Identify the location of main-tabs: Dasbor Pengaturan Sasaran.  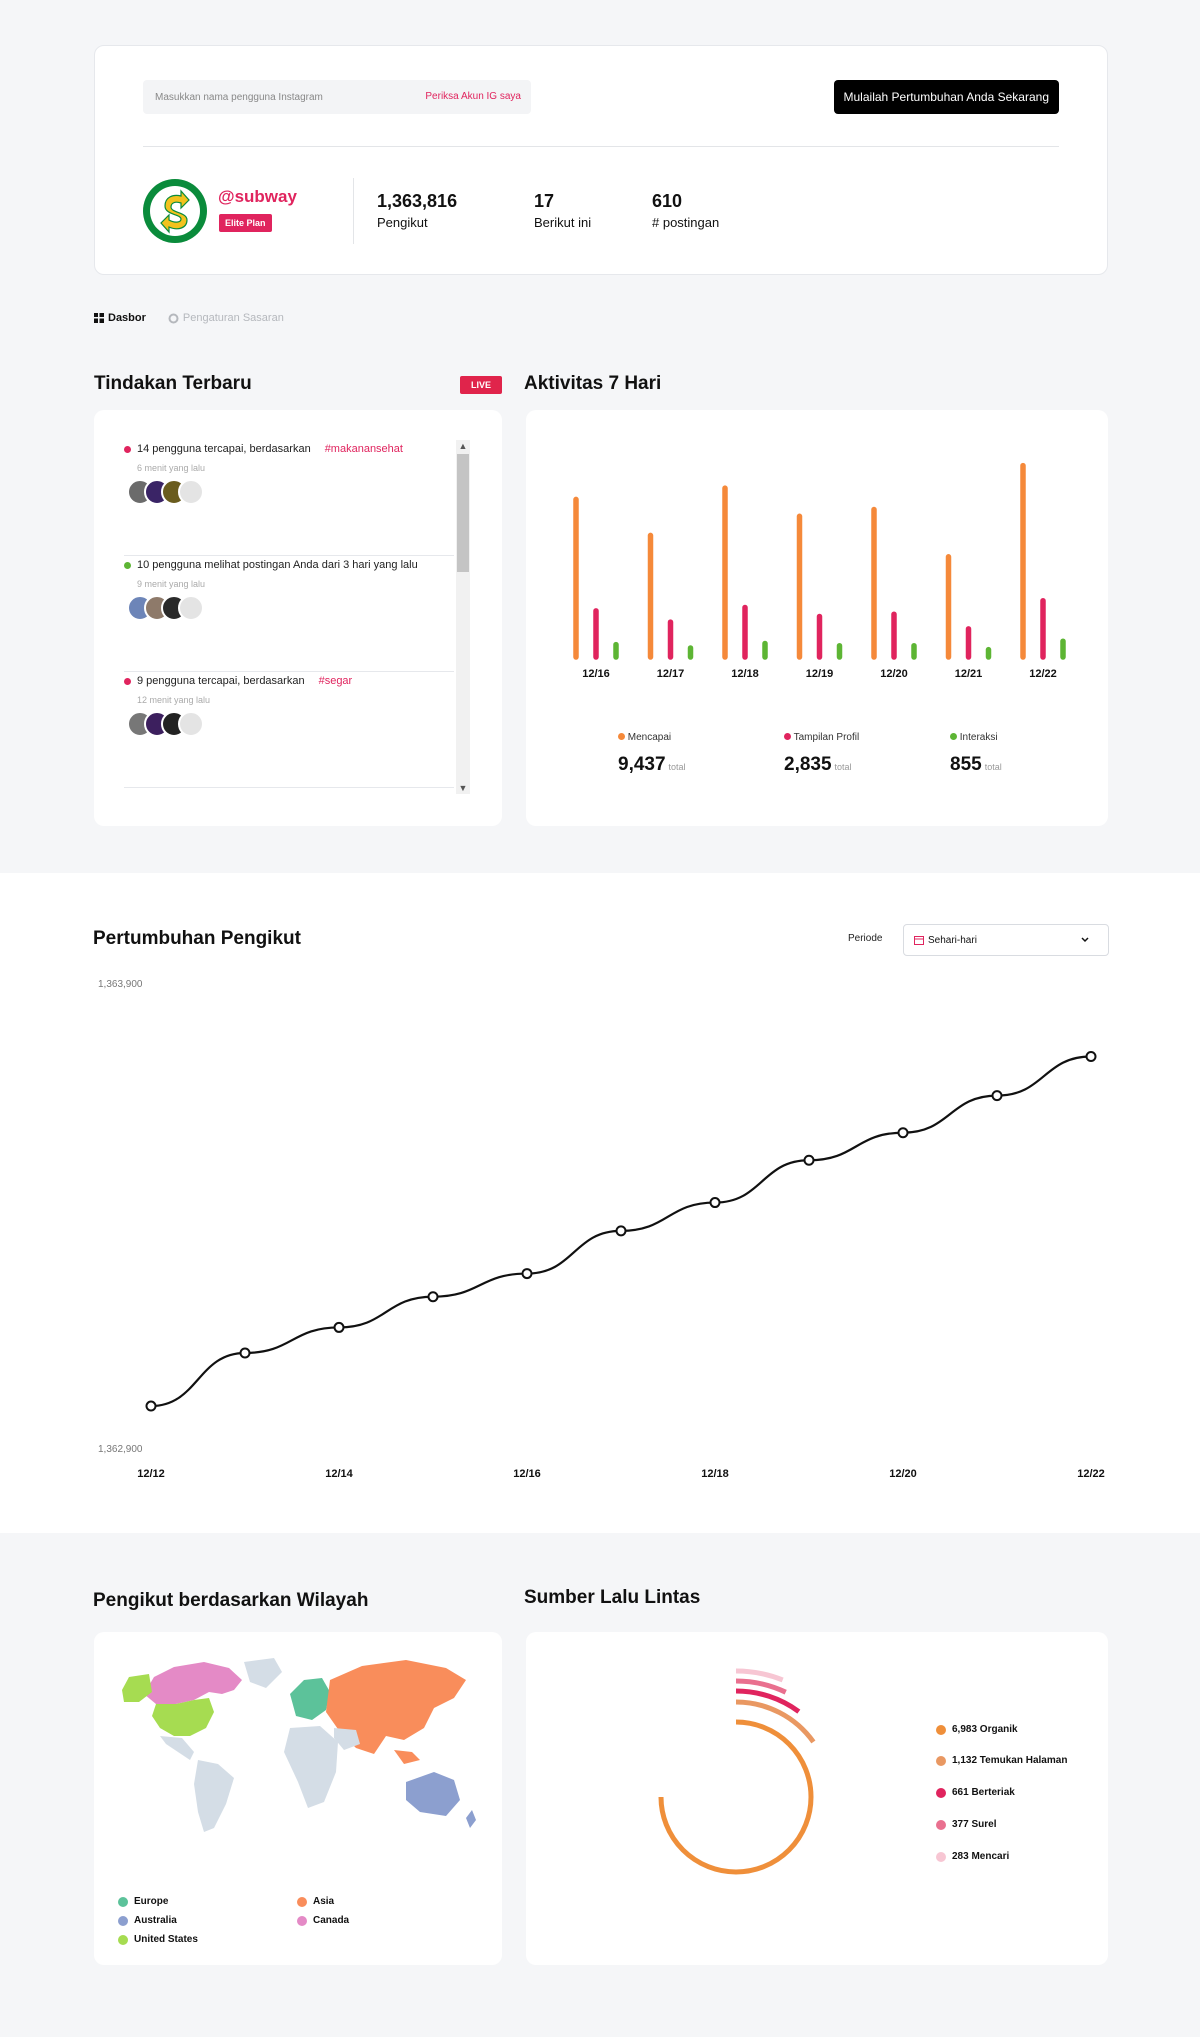
(189, 318).